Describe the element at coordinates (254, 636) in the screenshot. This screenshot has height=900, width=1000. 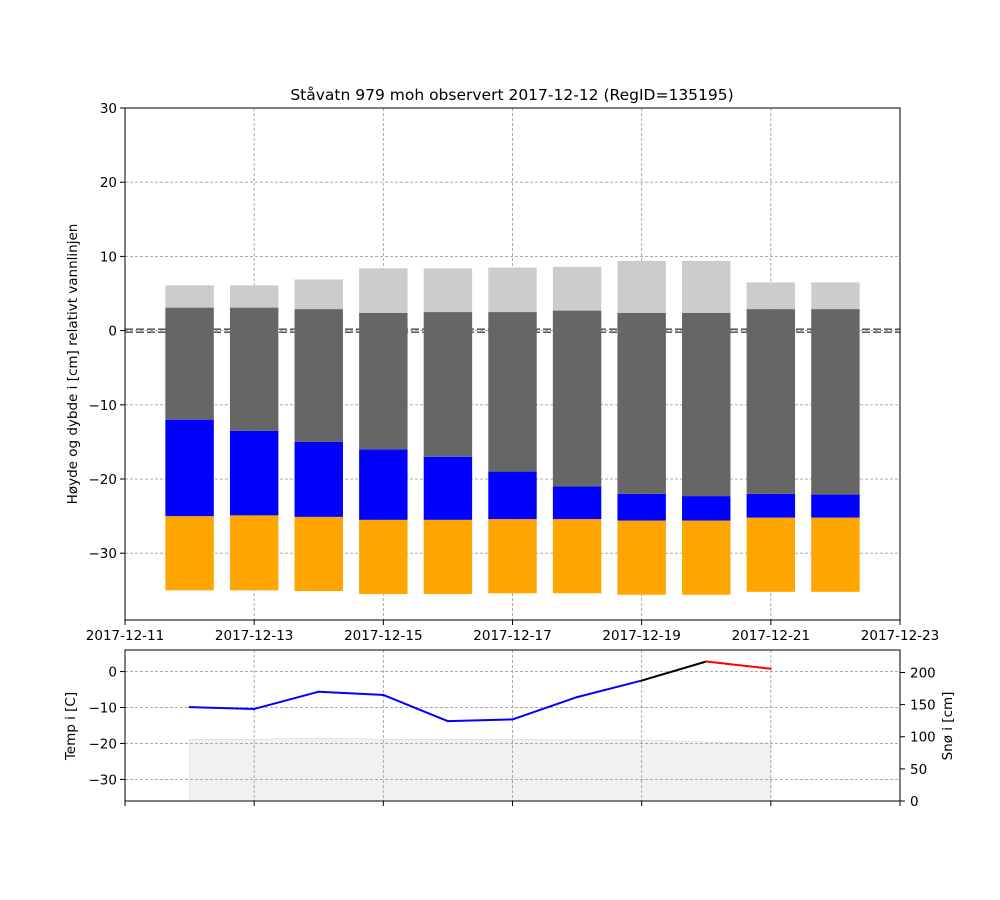
I see `x-tick-label: 2017-12-13` at that location.